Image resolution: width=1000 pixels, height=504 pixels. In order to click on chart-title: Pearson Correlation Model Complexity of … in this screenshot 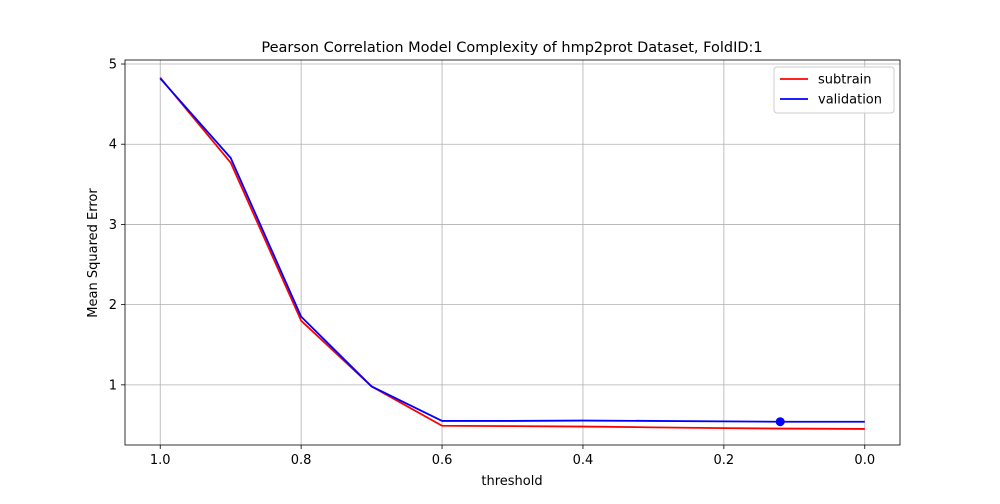, I will do `click(511, 48)`.